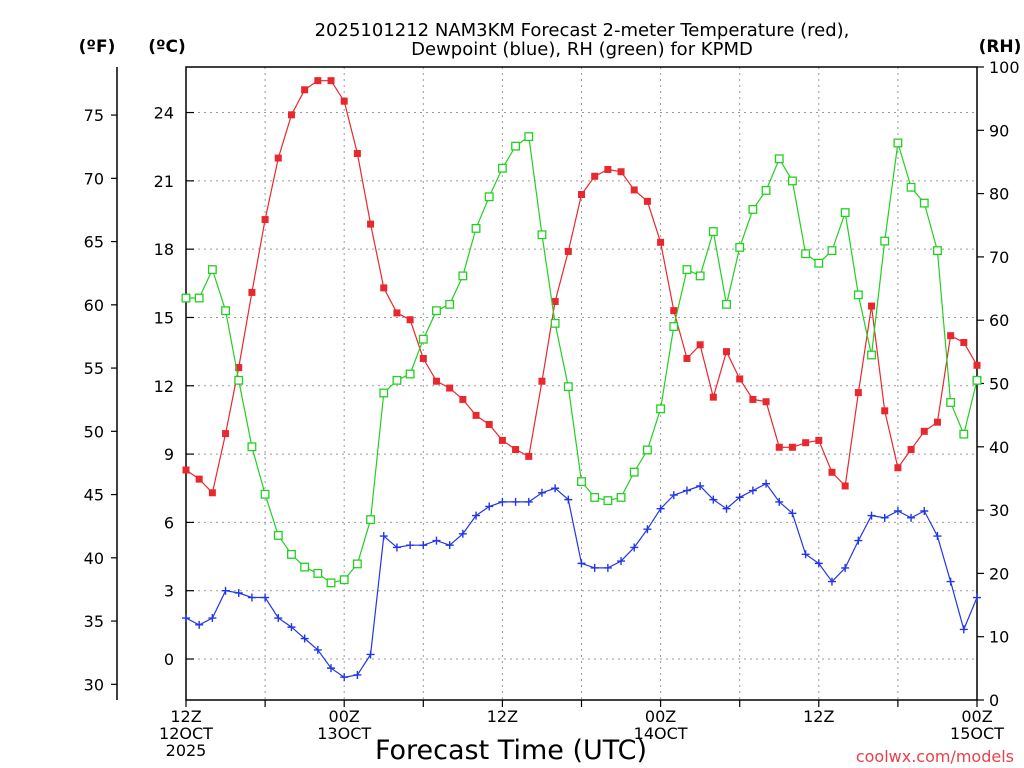 Image resolution: width=1024 pixels, height=768 pixels. What do you see at coordinates (94, 242) in the screenshot?
I see `fahrenheit-tick-label: 65` at bounding box center [94, 242].